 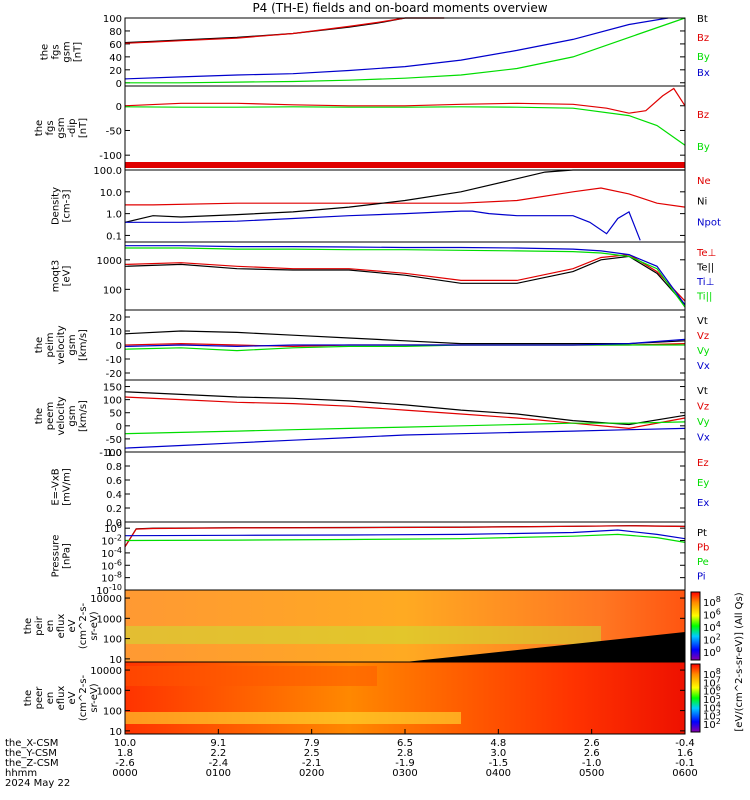 I want to click on series-line-Te||, so click(x=405, y=280).